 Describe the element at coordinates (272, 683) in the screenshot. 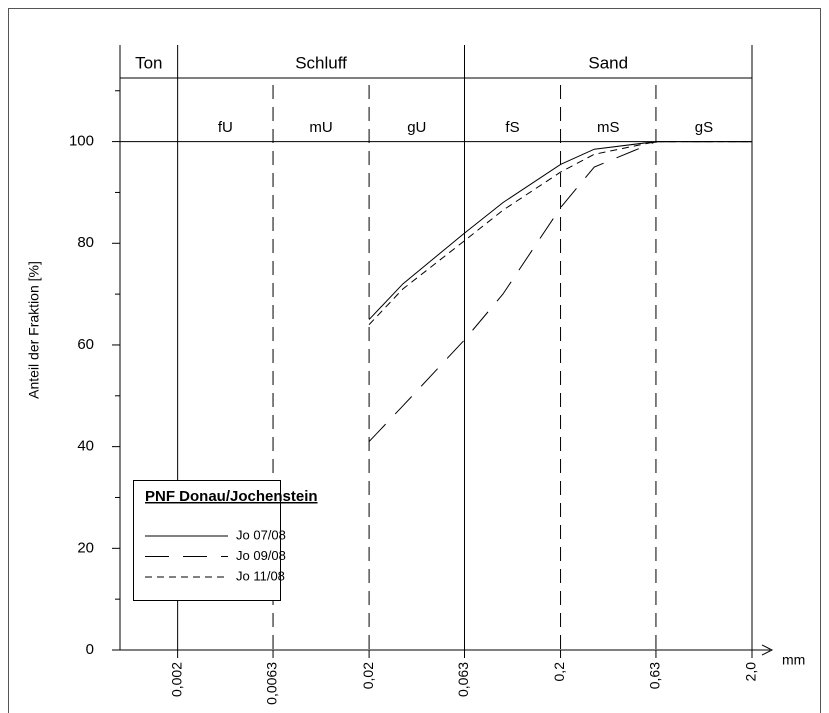

I see `x-tick-label: 0,0063` at that location.